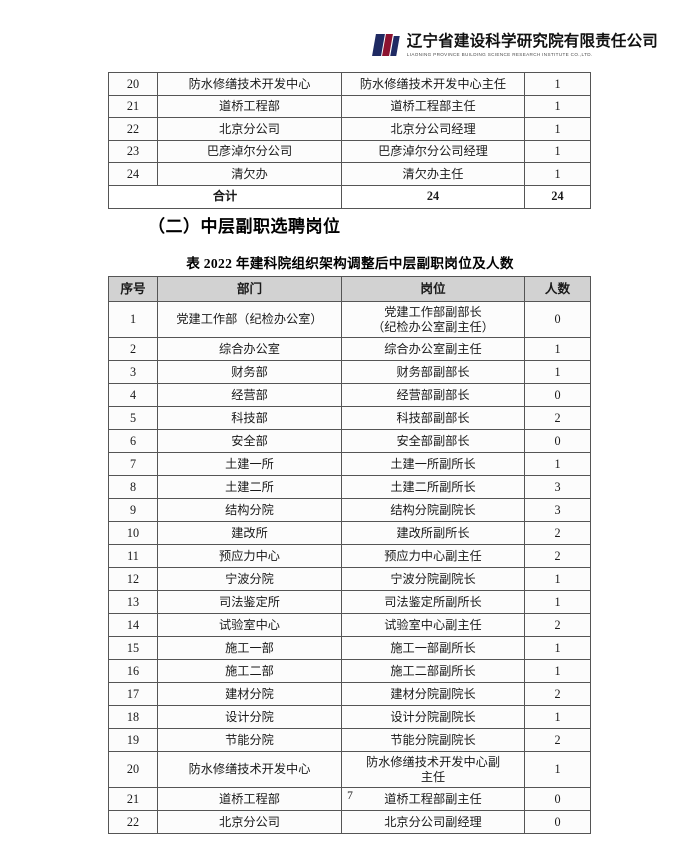 The height and width of the screenshot is (864, 700). Describe the element at coordinates (433, 761) in the screenshot. I see `cell-position-line1: 防水修缮技术开发中心副` at that location.